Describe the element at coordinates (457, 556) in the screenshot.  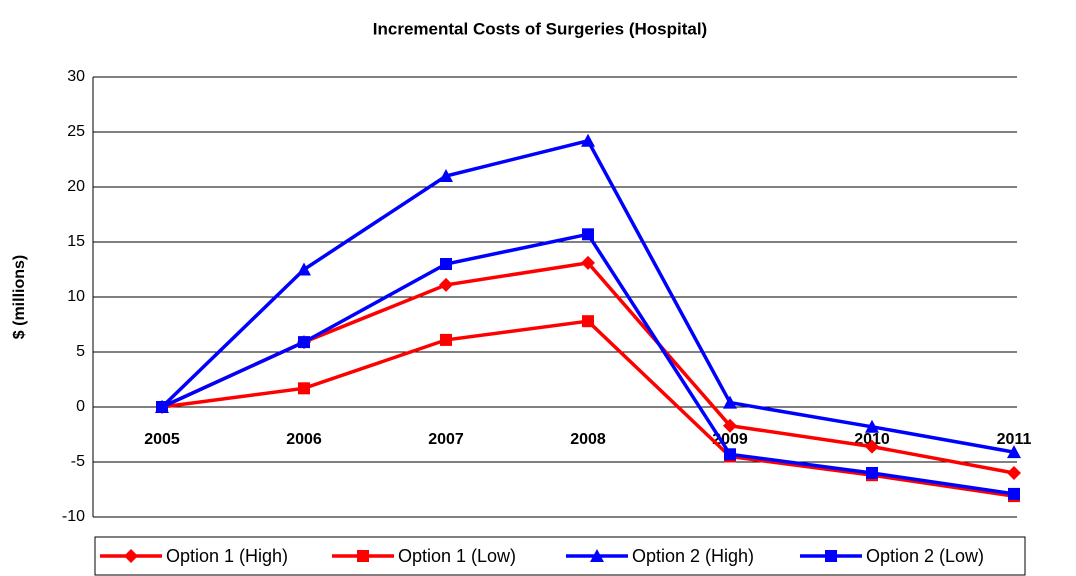
I see `legend-label: Option 1 (Low)` at that location.